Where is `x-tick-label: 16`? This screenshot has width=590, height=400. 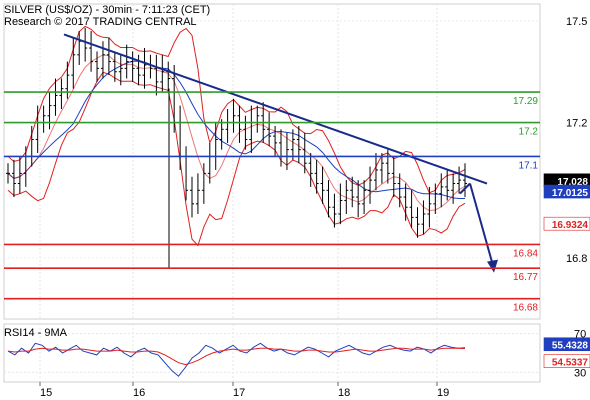
x-tick-label: 16 is located at coordinates (139, 393).